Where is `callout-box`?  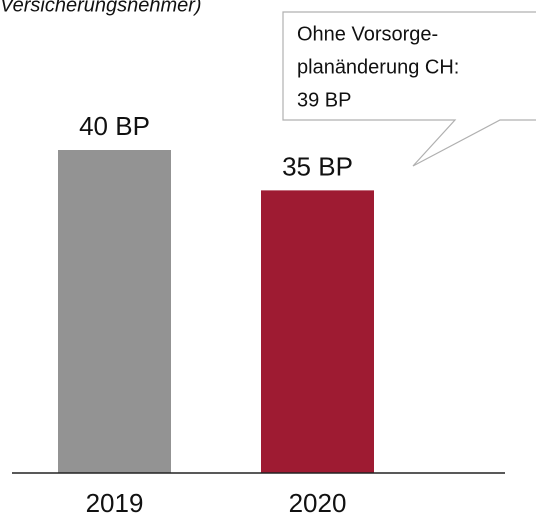 callout-box is located at coordinates (409, 89).